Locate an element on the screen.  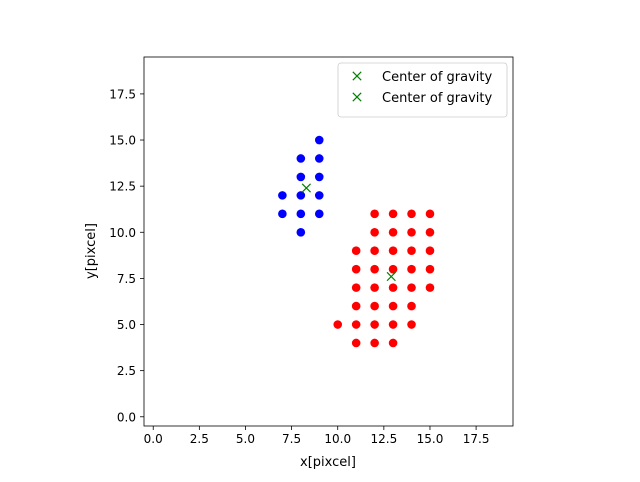
frame-annotation: frame=45 Yth=700 xc=780 yc=792 is located at coordinates (275, 412).